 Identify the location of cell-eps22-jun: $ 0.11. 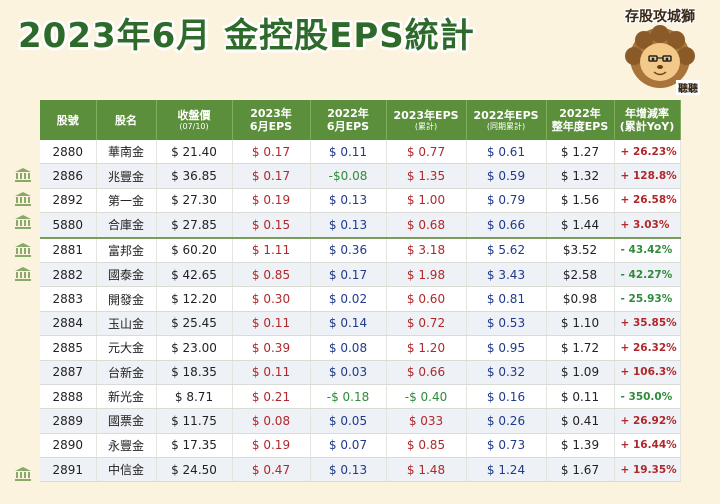
(348, 152).